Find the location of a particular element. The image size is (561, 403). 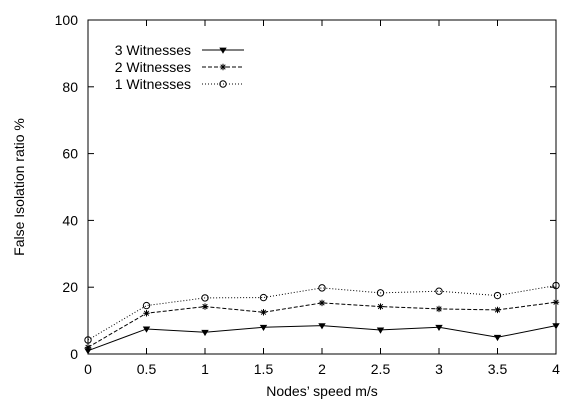

x-tick-label: 1 is located at coordinates (205, 369).